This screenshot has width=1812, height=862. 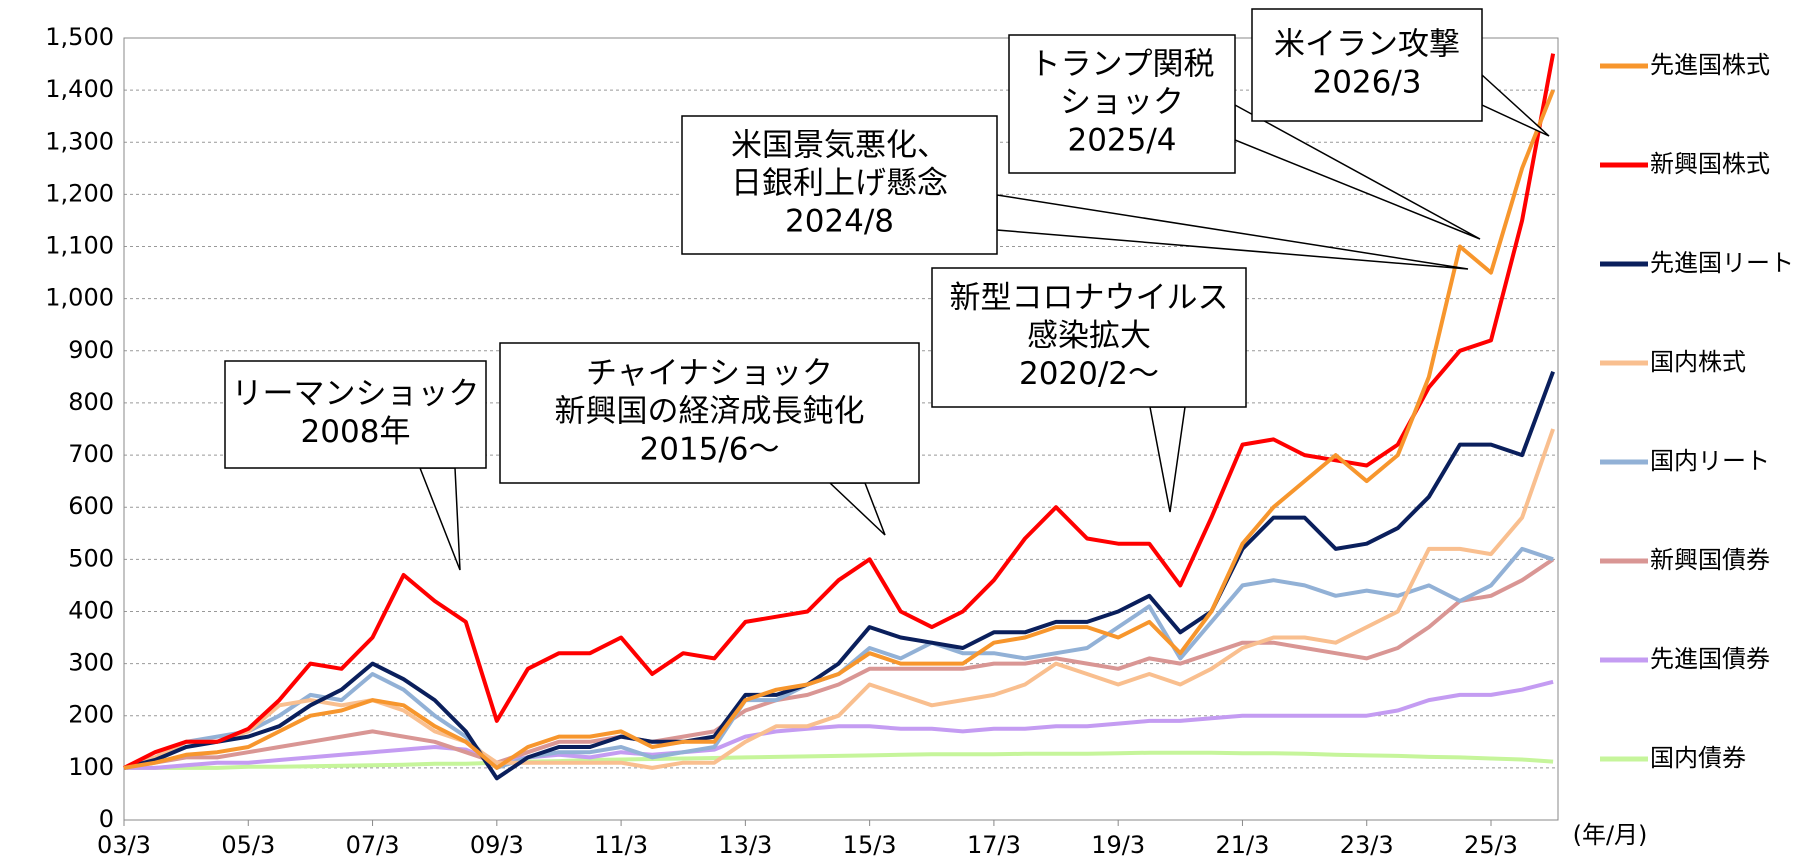 What do you see at coordinates (79, 89) in the screenshot?
I see `y-tick-label: 1,400` at bounding box center [79, 89].